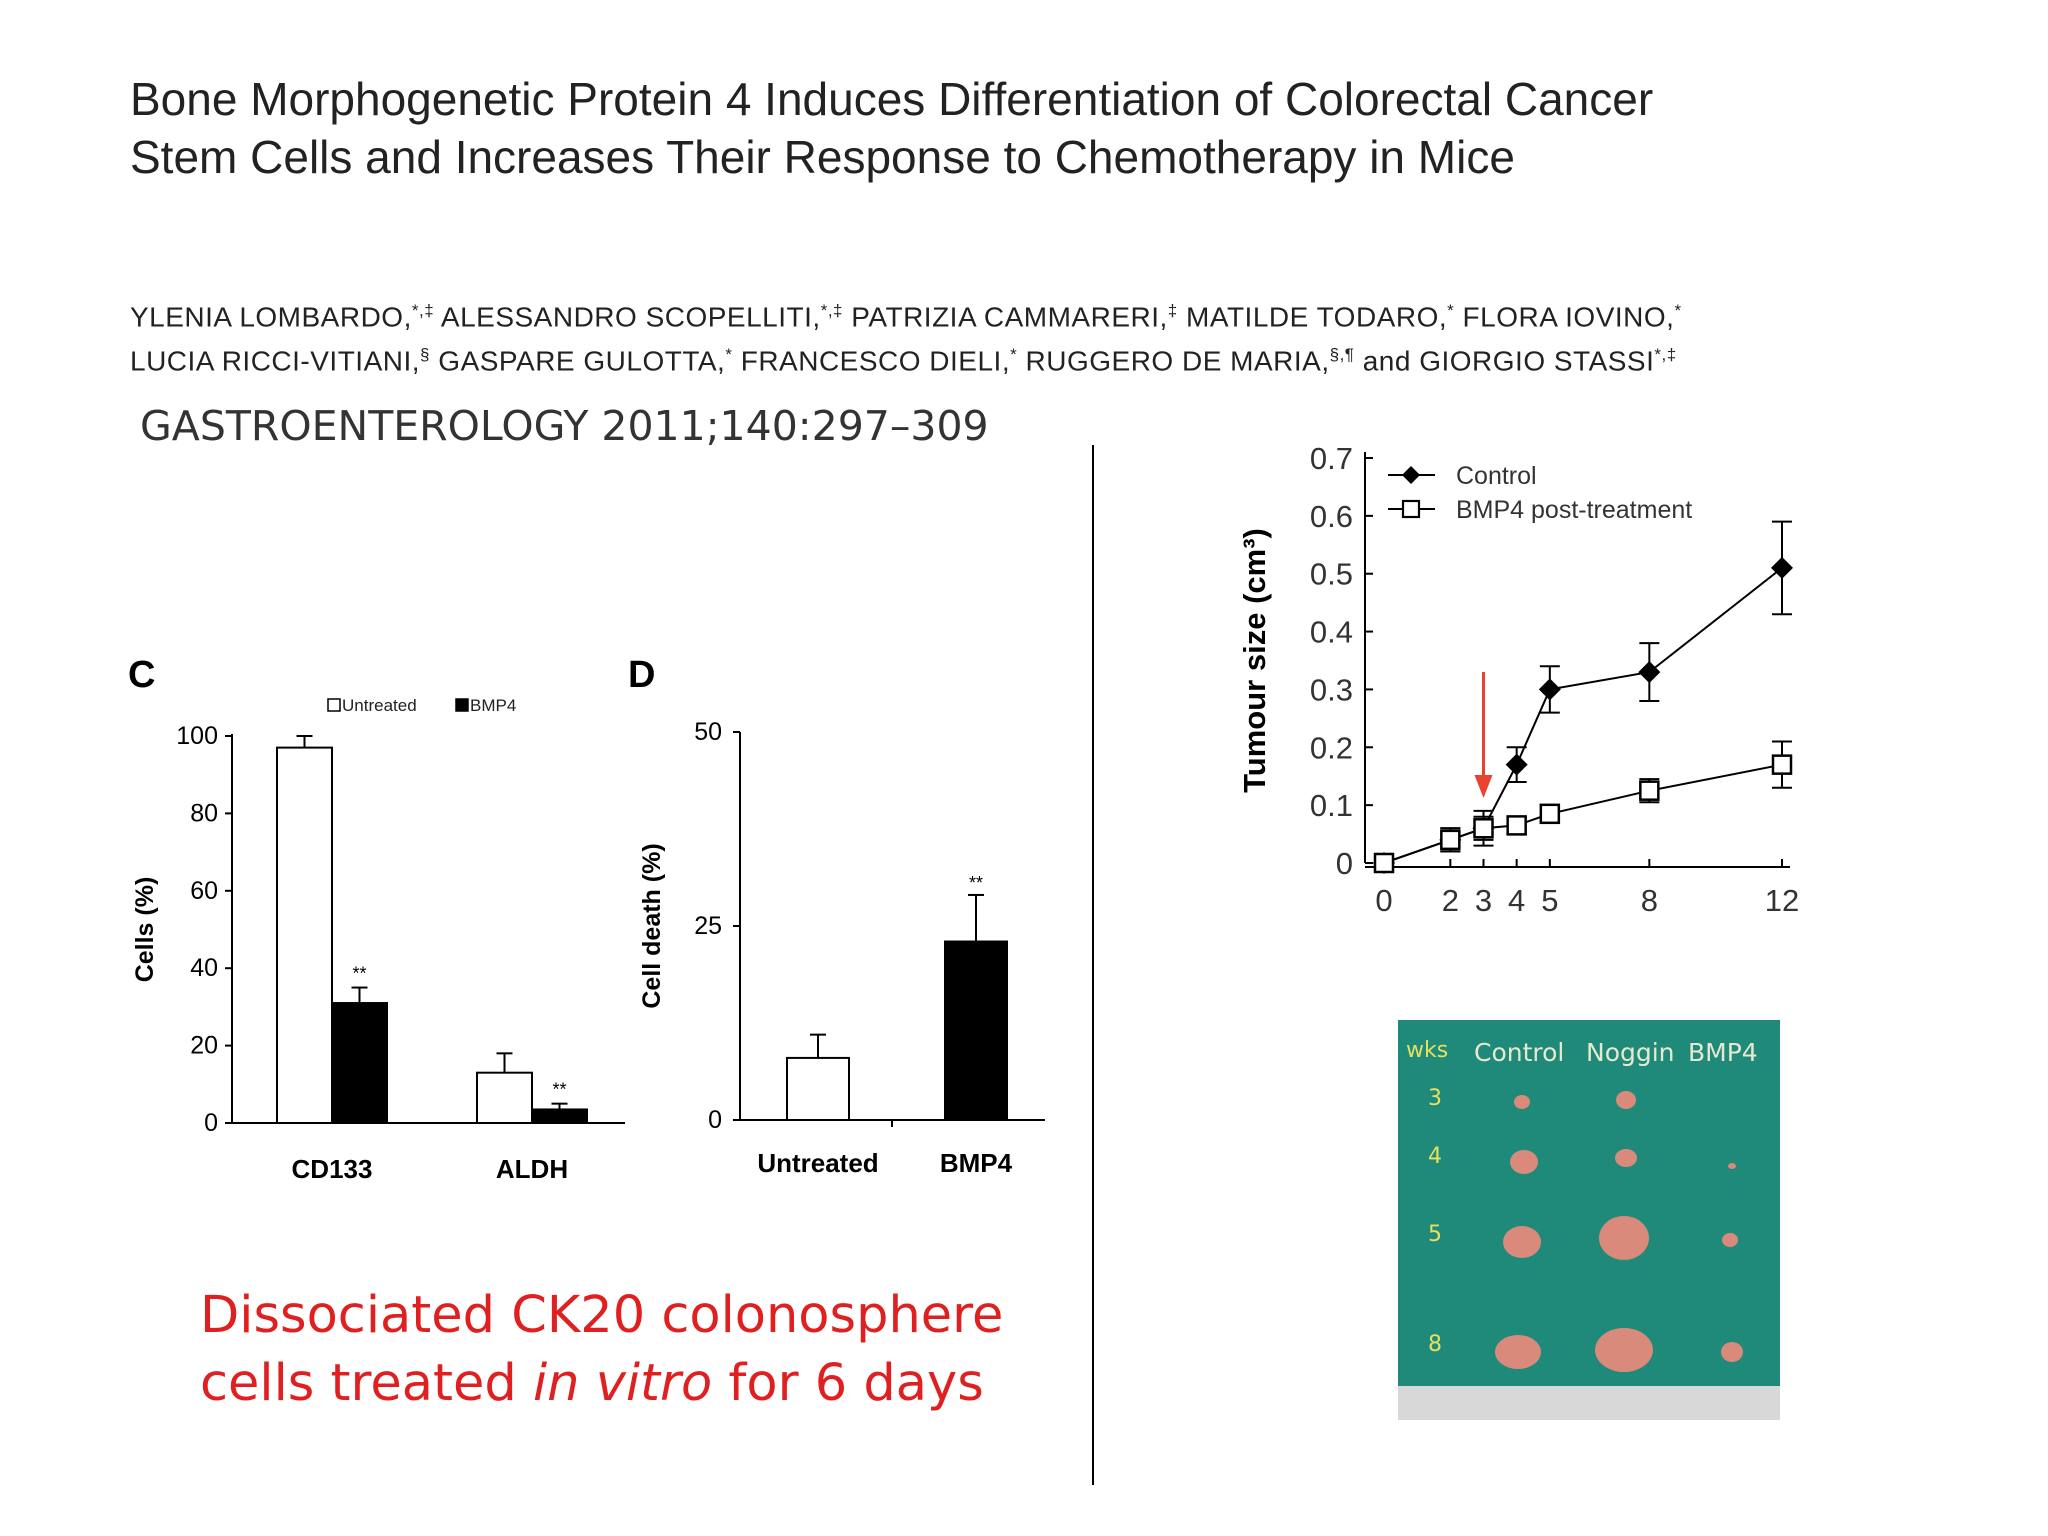 The width and height of the screenshot is (2048, 1536). What do you see at coordinates (366, 1383) in the screenshot?
I see `caption-line2-pre: cells treated` at bounding box center [366, 1383].